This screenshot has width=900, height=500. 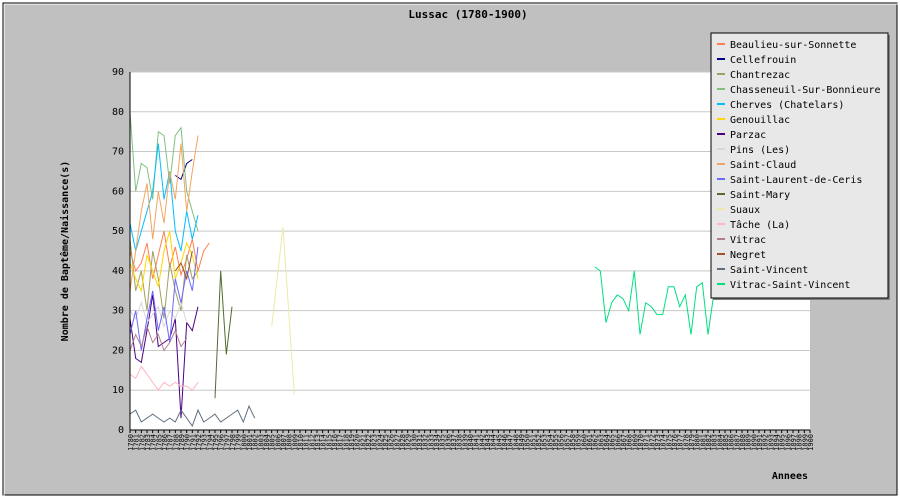 I want to click on legend-entry: Beaulieu-sur-Sonnette, so click(x=793, y=45).